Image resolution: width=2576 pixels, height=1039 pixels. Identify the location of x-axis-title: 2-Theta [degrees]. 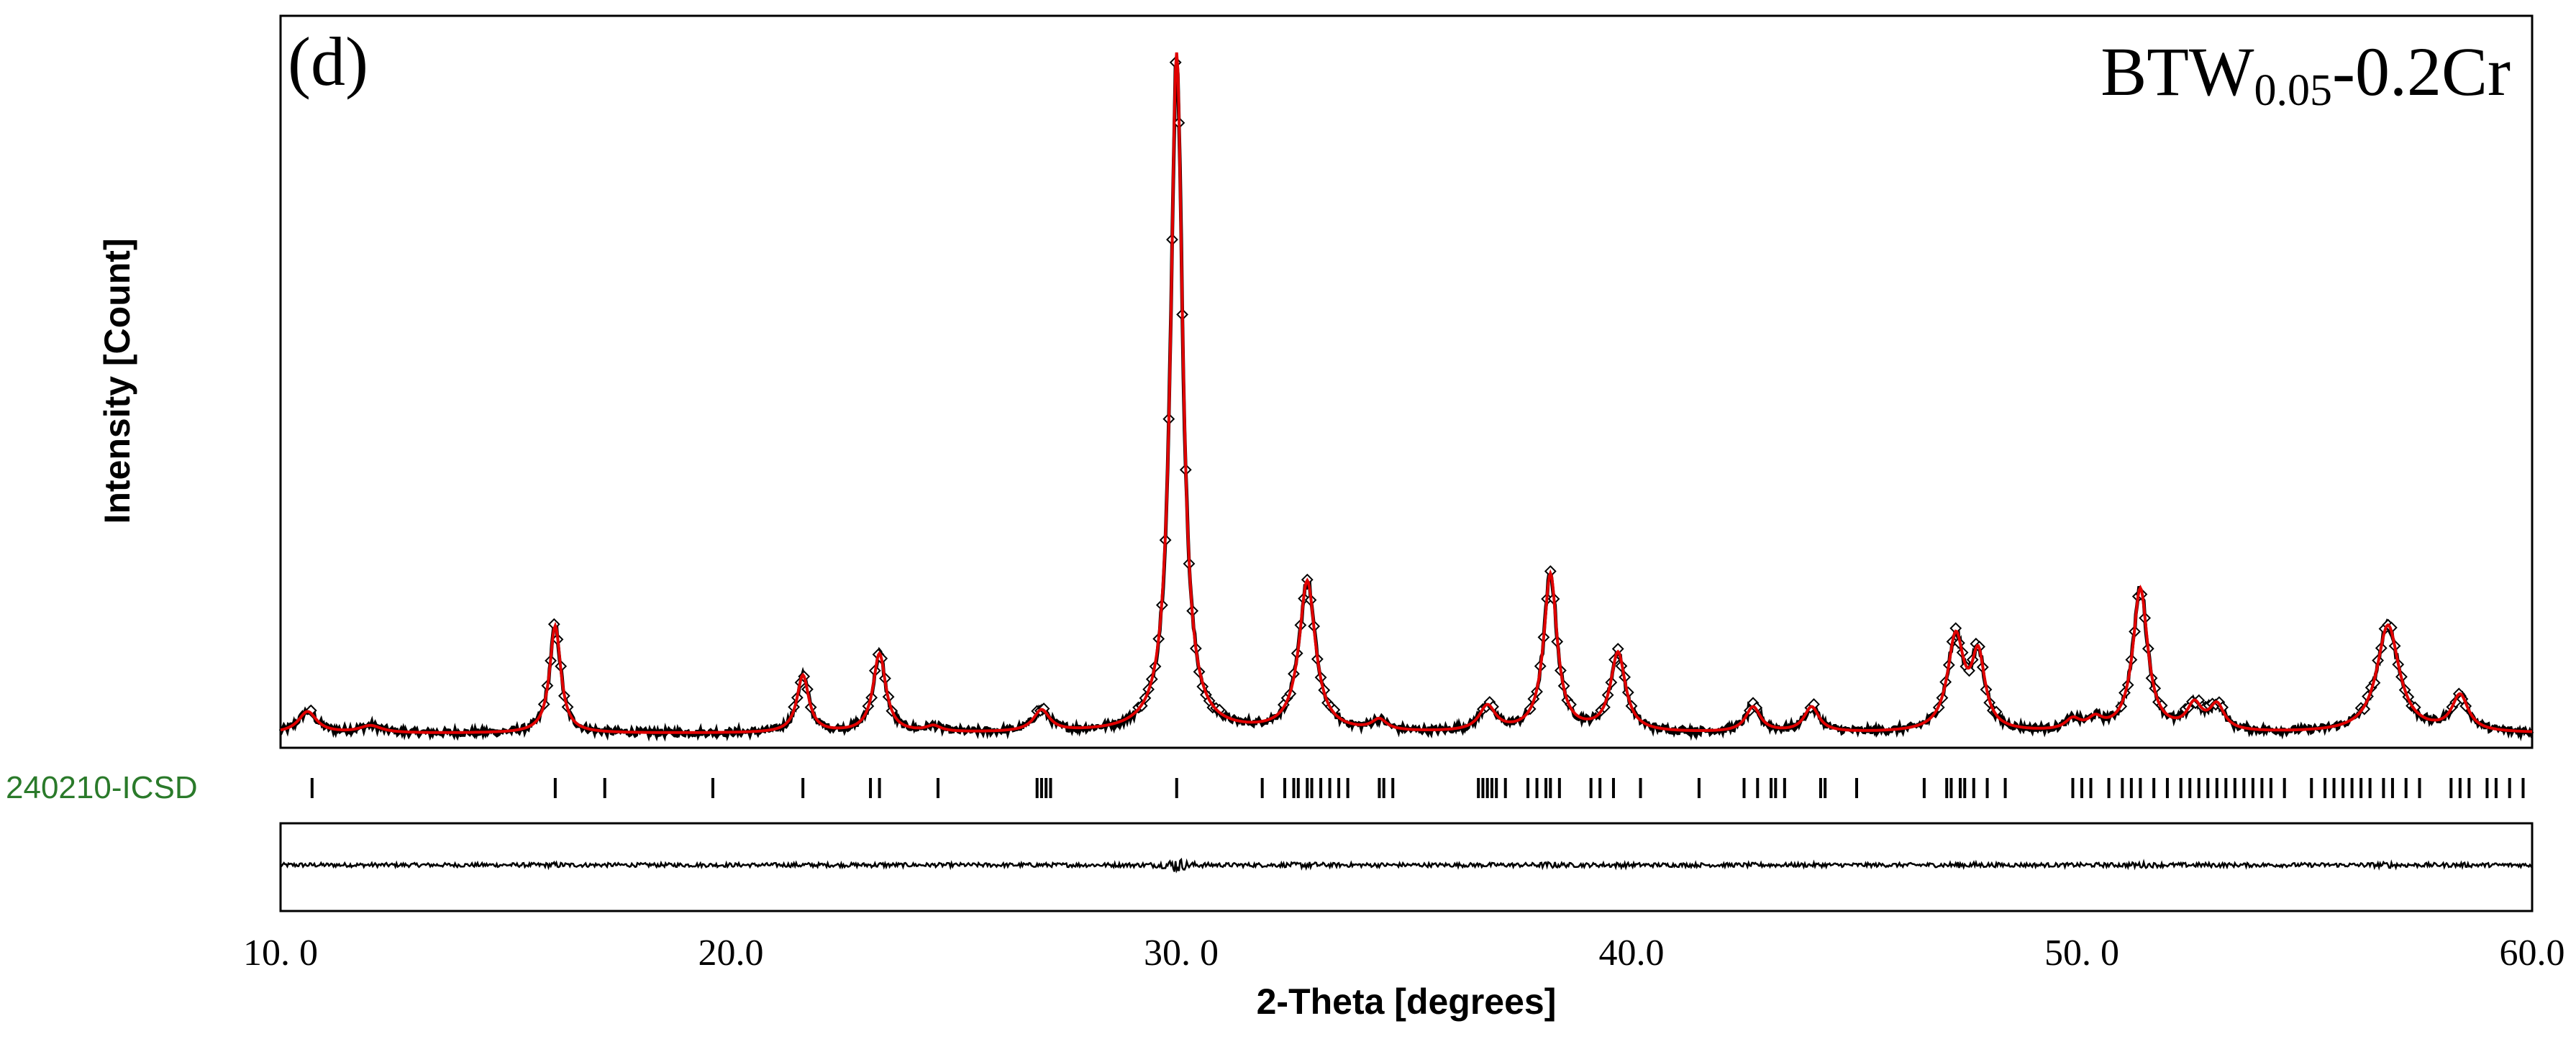
(1407, 1001).